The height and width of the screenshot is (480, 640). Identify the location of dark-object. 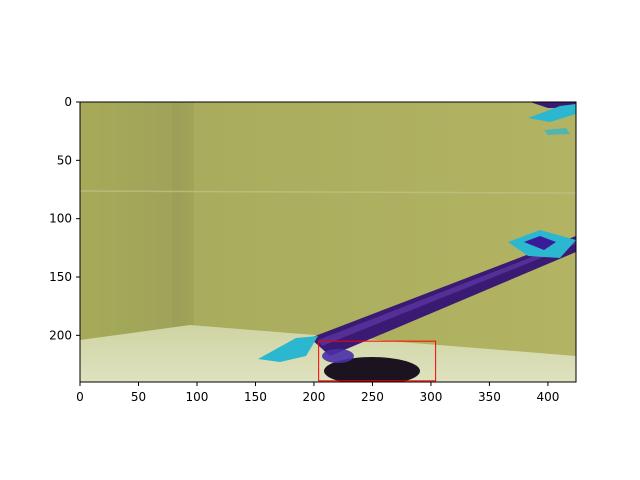
(372, 369).